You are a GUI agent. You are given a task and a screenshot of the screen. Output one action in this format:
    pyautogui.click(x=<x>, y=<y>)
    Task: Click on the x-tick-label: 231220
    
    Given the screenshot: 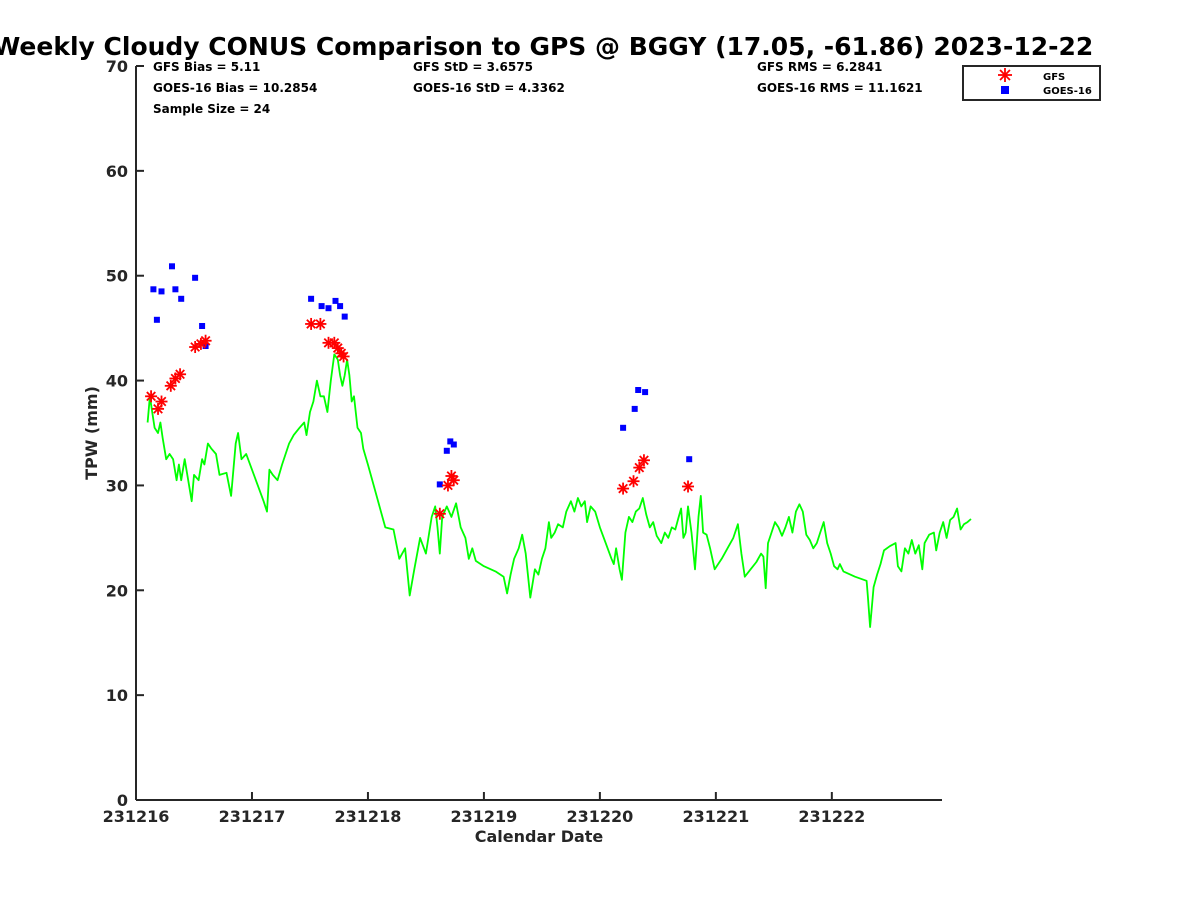 What is the action you would take?
    pyautogui.click(x=599, y=816)
    